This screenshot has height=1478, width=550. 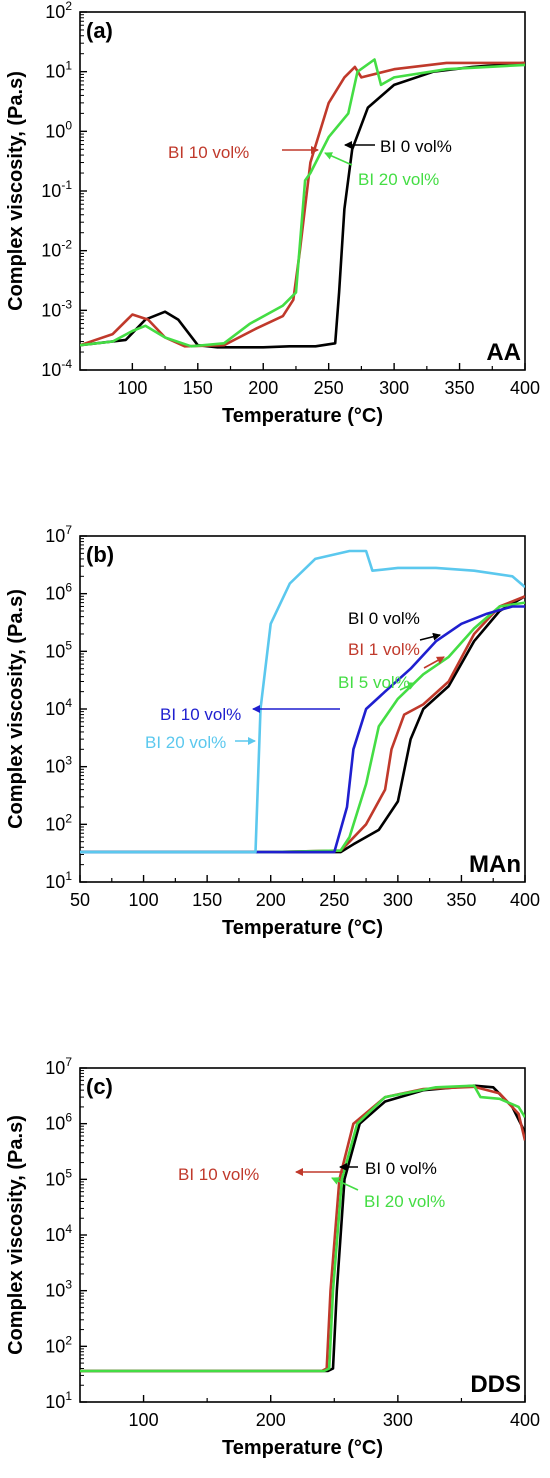 I want to click on panel-label: (c), so click(x=99, y=1086).